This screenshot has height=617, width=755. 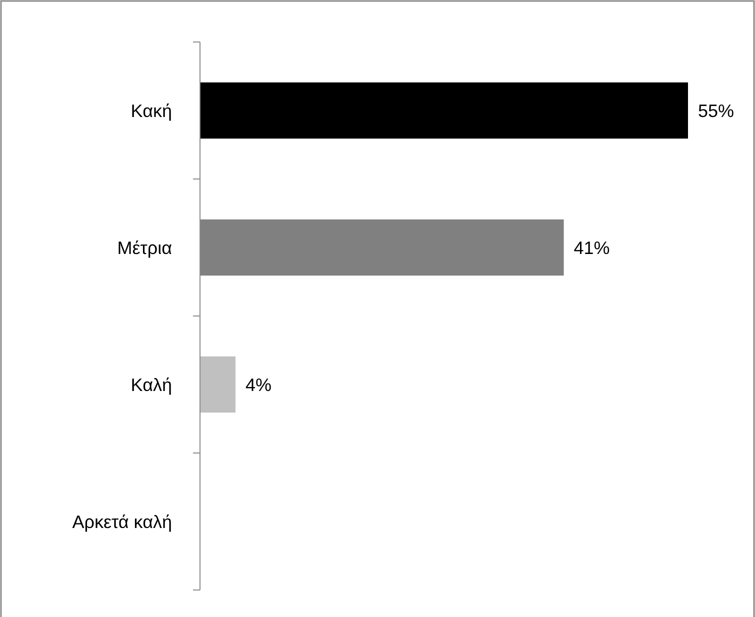 I want to click on data-label: 4%, so click(x=258, y=384).